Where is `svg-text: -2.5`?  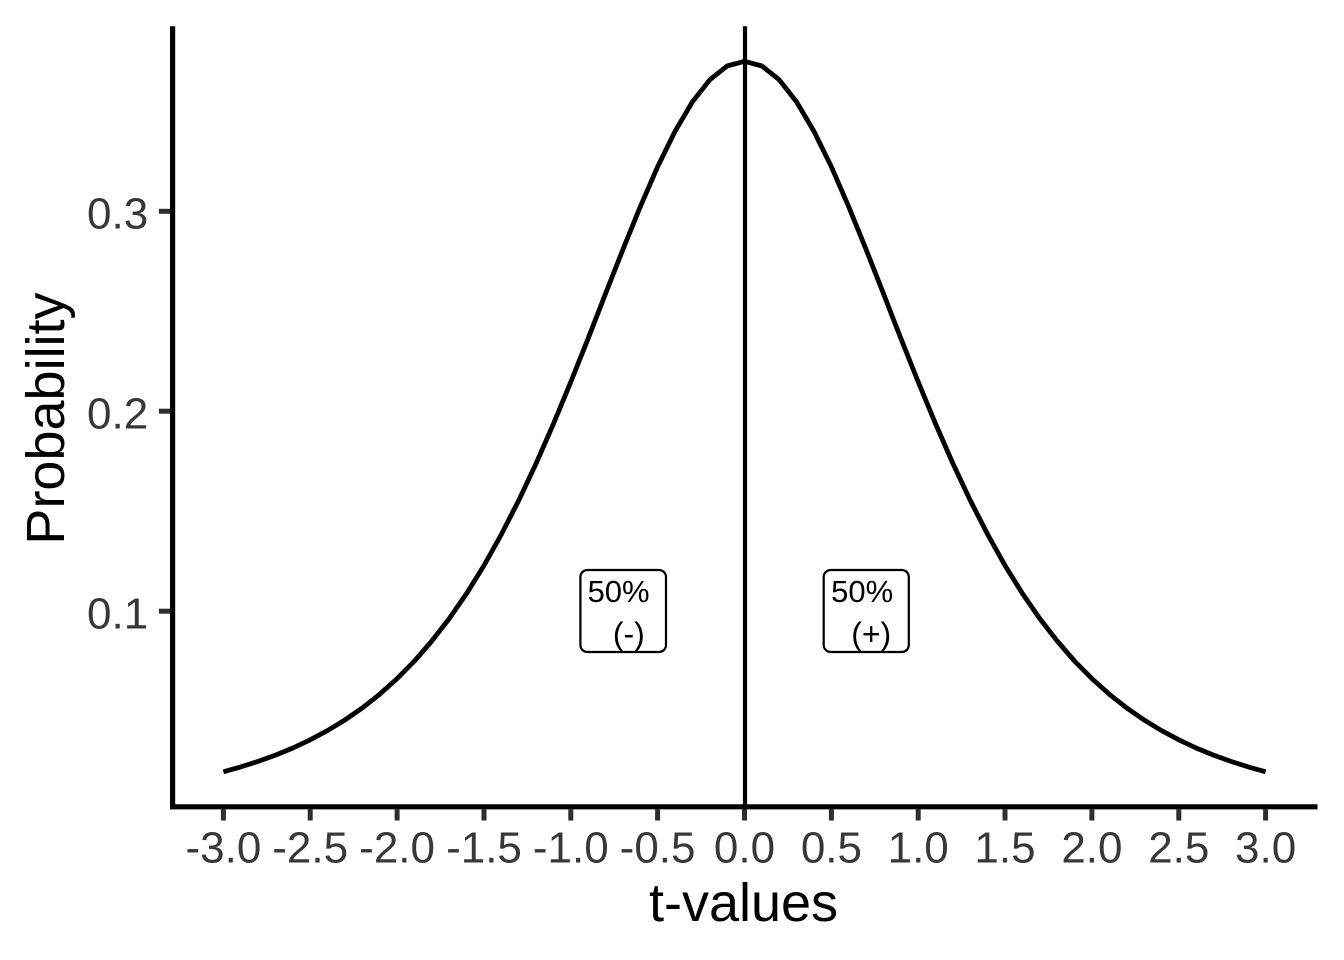
svg-text: -2.5 is located at coordinates (310, 848).